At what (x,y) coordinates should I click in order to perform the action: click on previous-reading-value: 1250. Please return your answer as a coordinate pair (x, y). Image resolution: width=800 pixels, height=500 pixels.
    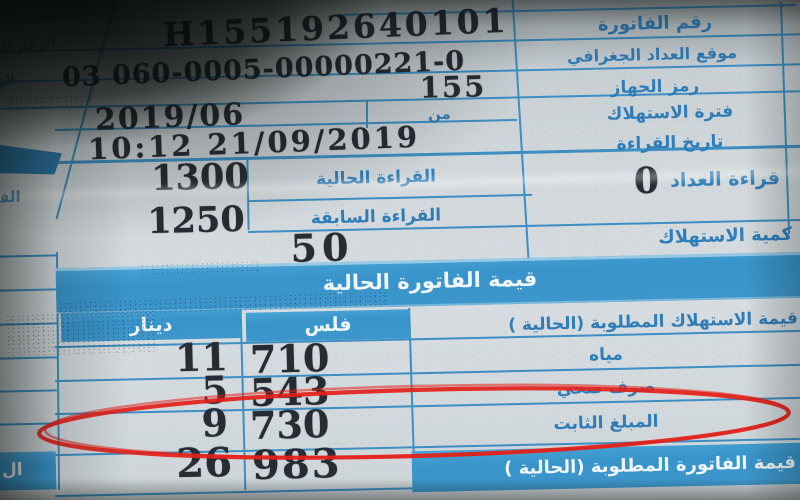
    Looking at the image, I should click on (196, 220).